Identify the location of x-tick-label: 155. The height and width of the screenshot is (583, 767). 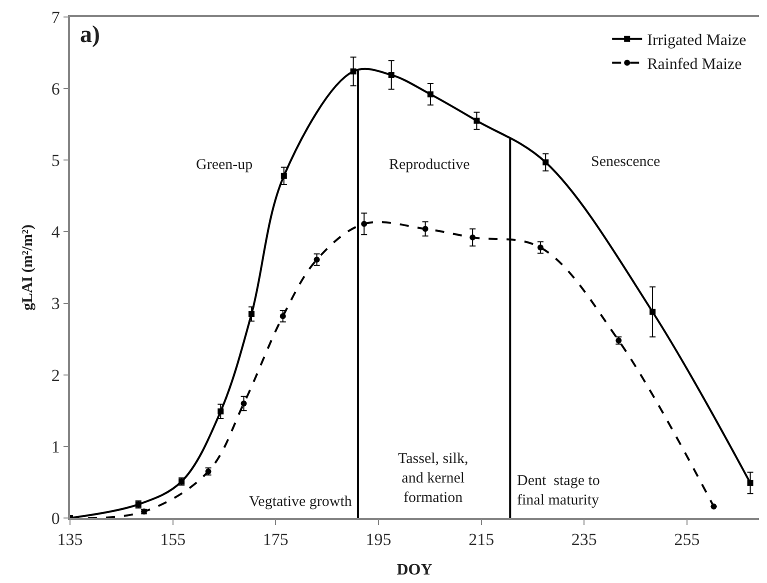
(173, 540).